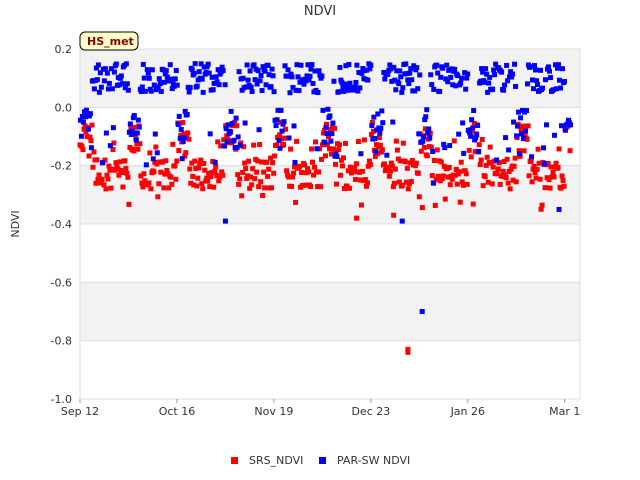 The height and width of the screenshot is (480, 640). What do you see at coordinates (357, 218) in the screenshot?
I see `srs-ndvi-outlier` at bounding box center [357, 218].